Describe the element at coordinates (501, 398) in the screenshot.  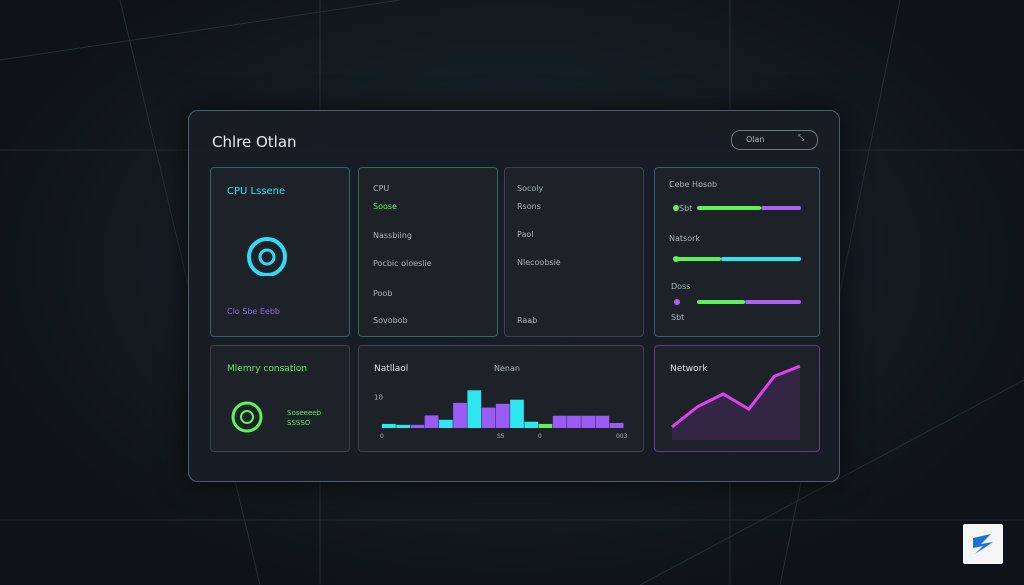
I see `traffic-card` at that location.